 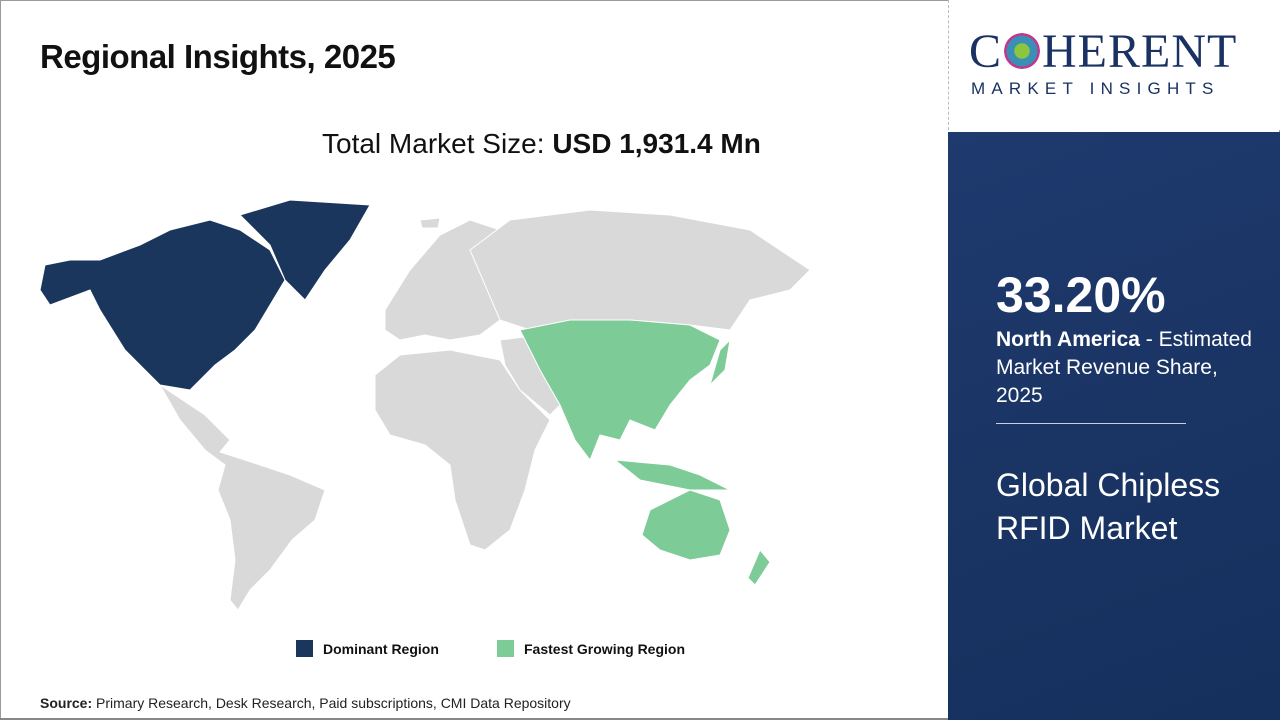 What do you see at coordinates (605, 648) in the screenshot?
I see `legend-label: Fastest Growing Region` at bounding box center [605, 648].